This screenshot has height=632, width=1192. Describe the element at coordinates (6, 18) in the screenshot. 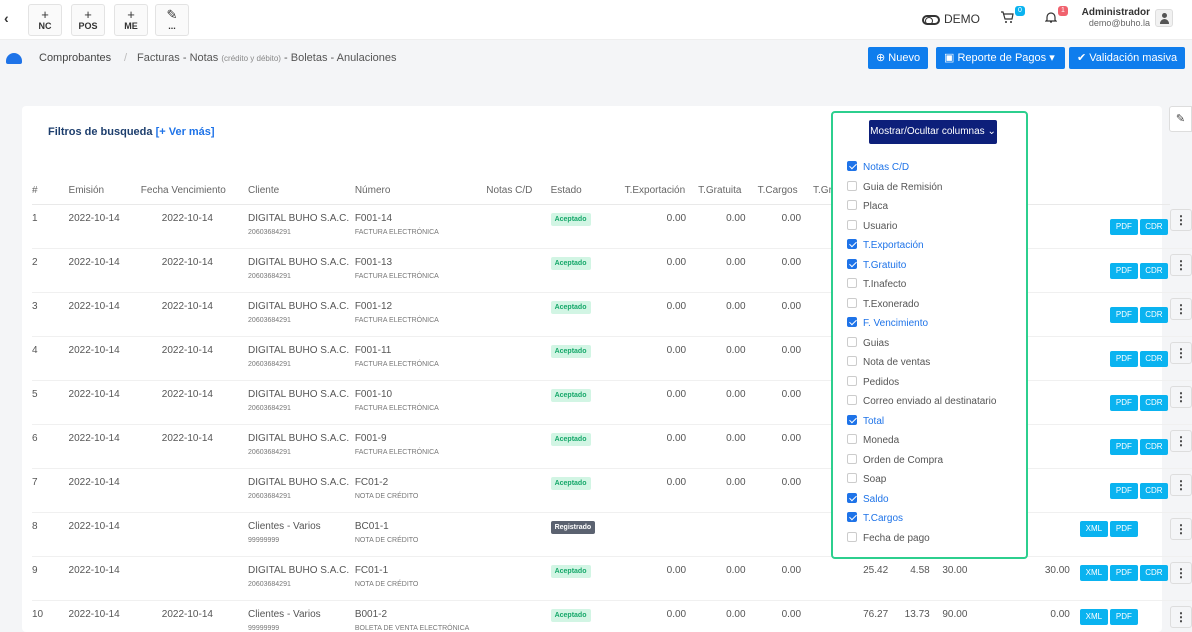

I see `back-arrow-icon: ‹` at that location.